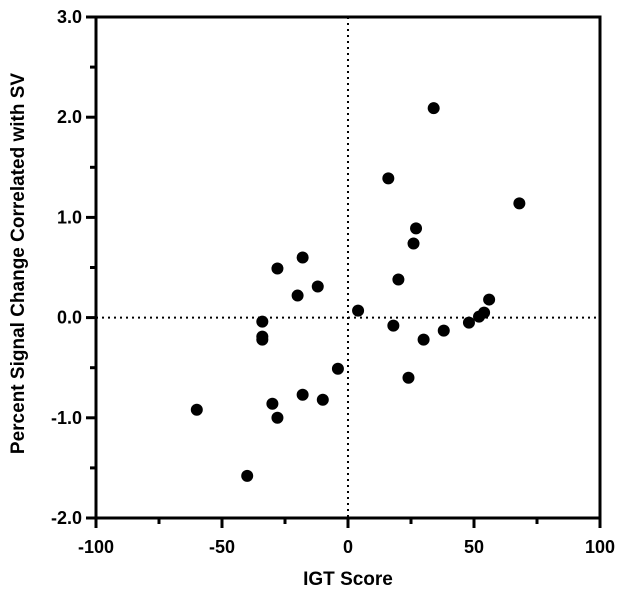 This screenshot has height=596, width=621. What do you see at coordinates (96, 547) in the screenshot?
I see `x-tick-label: -100` at bounding box center [96, 547].